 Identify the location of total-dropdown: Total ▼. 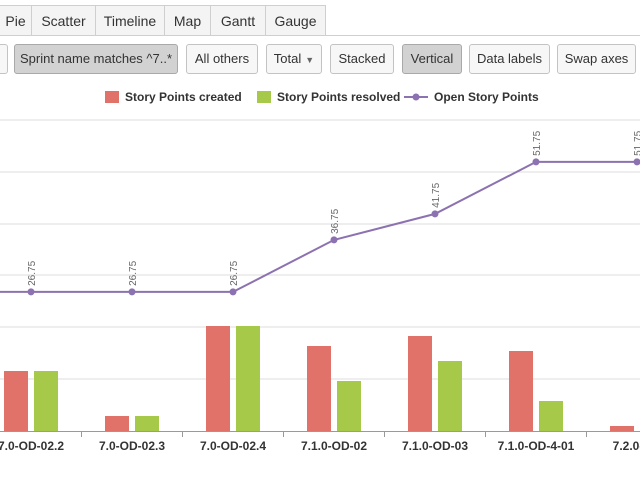
(294, 59).